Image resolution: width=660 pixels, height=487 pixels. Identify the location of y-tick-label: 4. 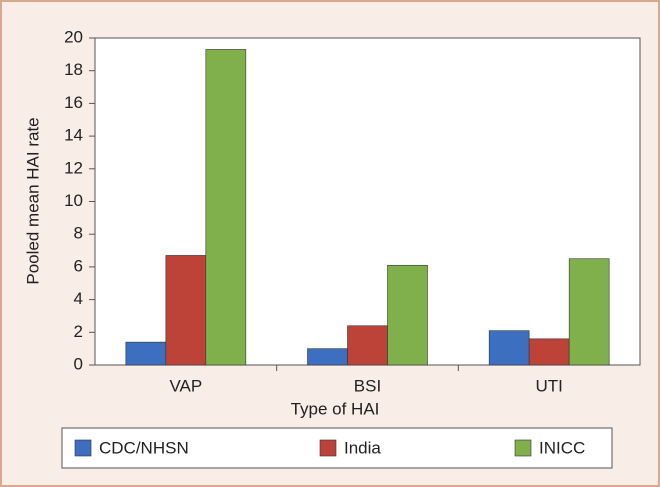
(78, 298).